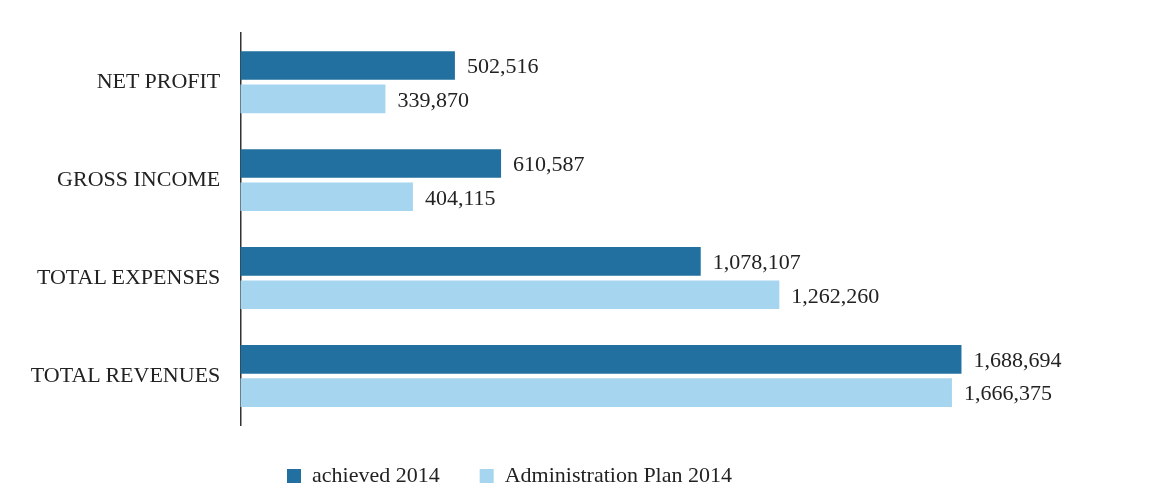  Describe the element at coordinates (125, 374) in the screenshot. I see `y-tick-label: TOTAL REVENUES` at that location.